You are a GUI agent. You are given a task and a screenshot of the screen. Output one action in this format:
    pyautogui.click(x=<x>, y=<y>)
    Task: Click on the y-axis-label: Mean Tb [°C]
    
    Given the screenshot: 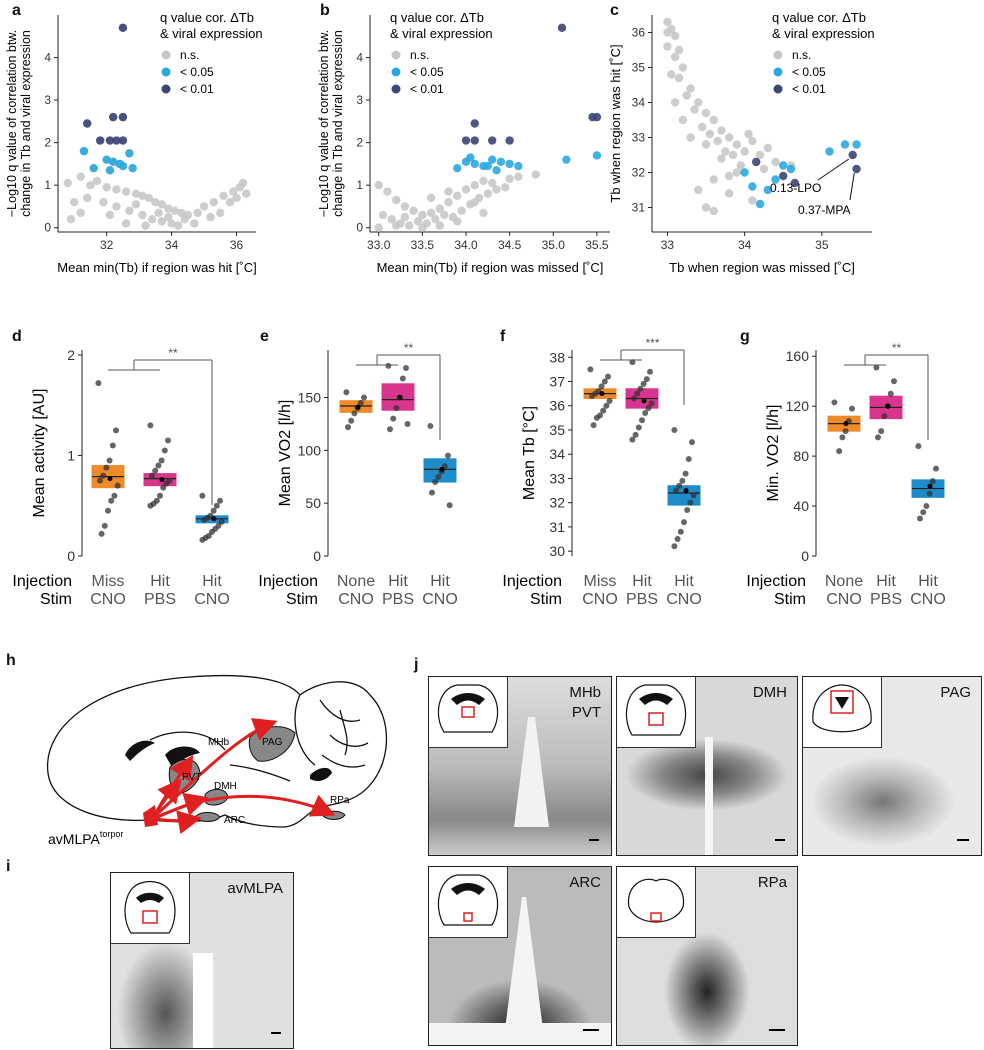 What is the action you would take?
    pyautogui.click(x=529, y=453)
    